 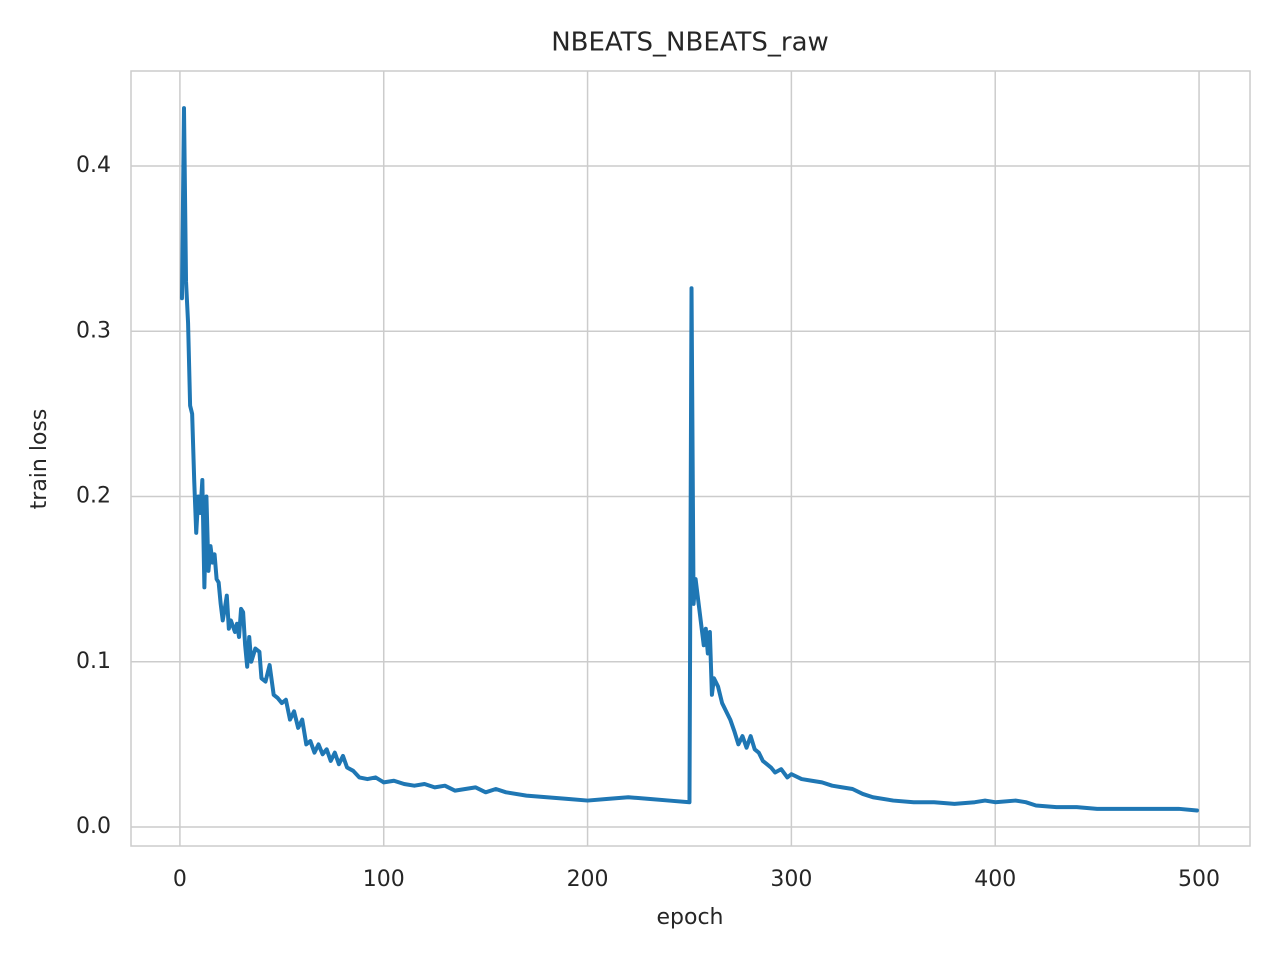 What do you see at coordinates (1199, 879) in the screenshot?
I see `x-tick-label: 500` at bounding box center [1199, 879].